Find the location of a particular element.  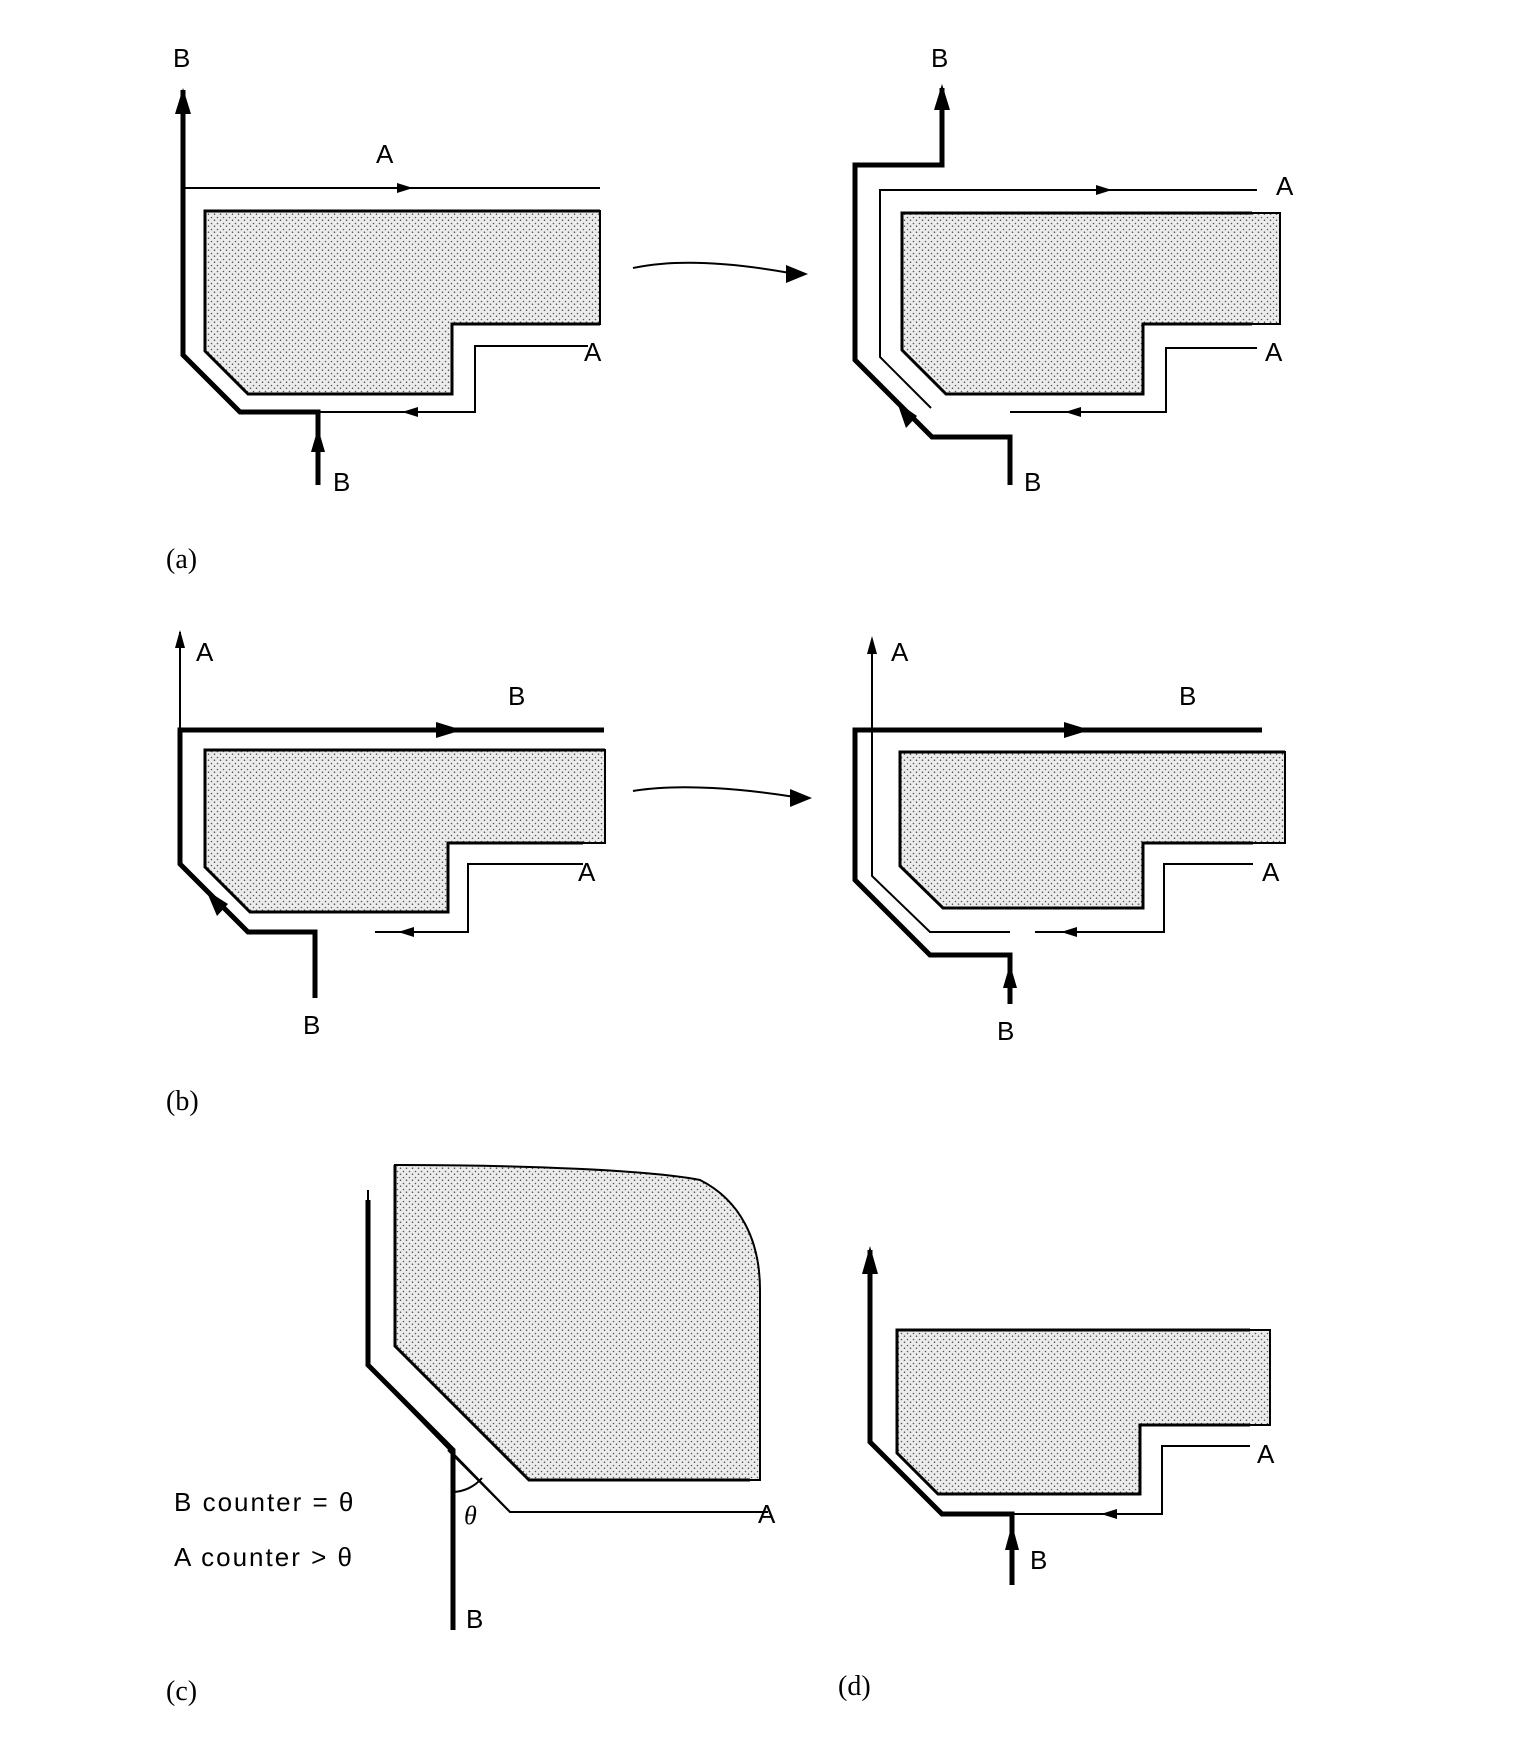

panel-b-left: A B A B is located at coordinates (390, 835).